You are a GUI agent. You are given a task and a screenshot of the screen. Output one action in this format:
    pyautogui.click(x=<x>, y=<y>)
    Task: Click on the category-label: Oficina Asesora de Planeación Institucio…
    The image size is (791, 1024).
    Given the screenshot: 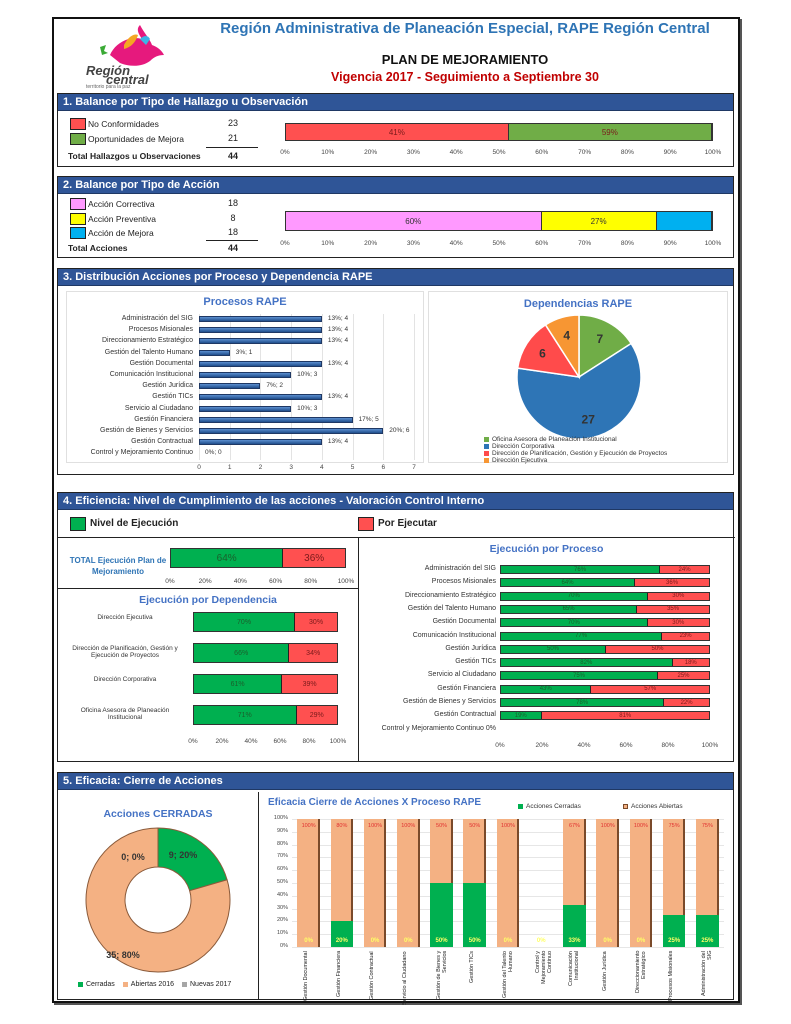 What is the action you would take?
    pyautogui.click(x=125, y=714)
    